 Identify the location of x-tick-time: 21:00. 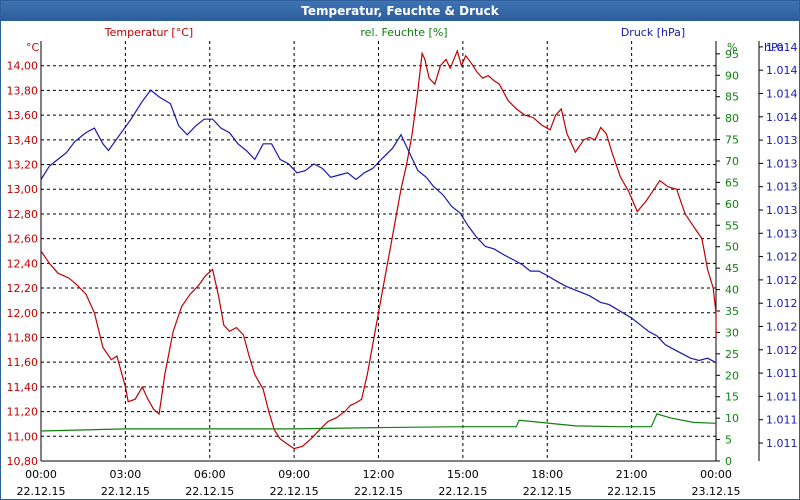
(632, 474).